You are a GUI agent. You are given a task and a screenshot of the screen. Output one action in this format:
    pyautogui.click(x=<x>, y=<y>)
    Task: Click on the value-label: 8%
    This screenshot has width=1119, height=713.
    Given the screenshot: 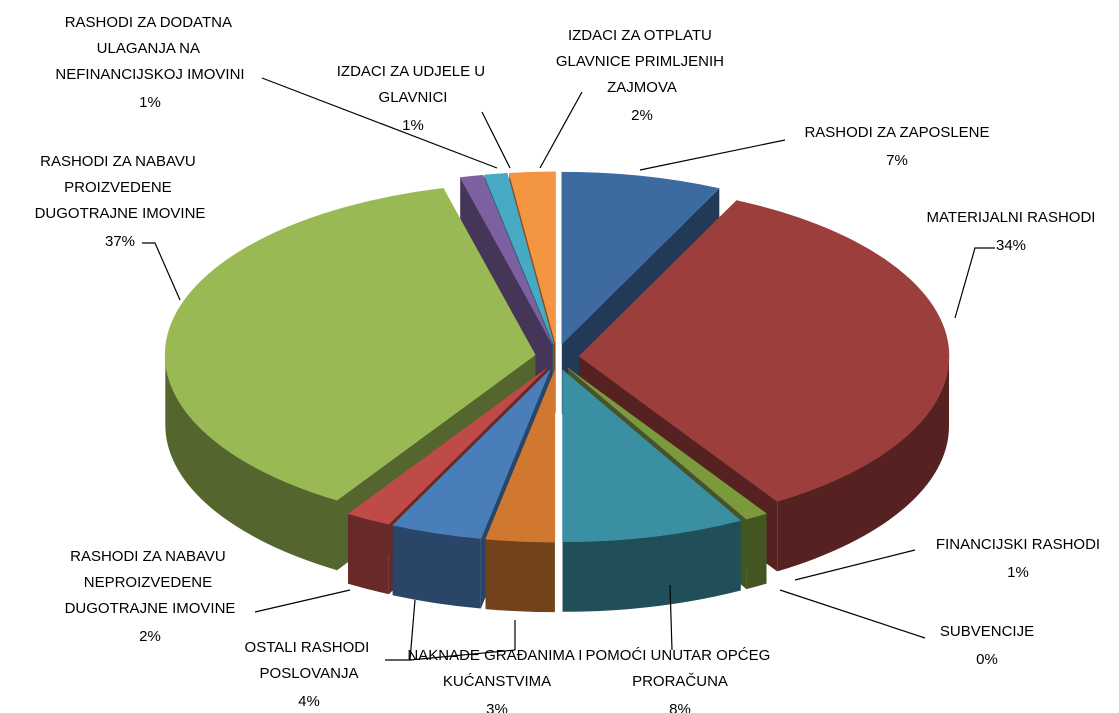 What is the action you would take?
    pyautogui.click(x=680, y=707)
    